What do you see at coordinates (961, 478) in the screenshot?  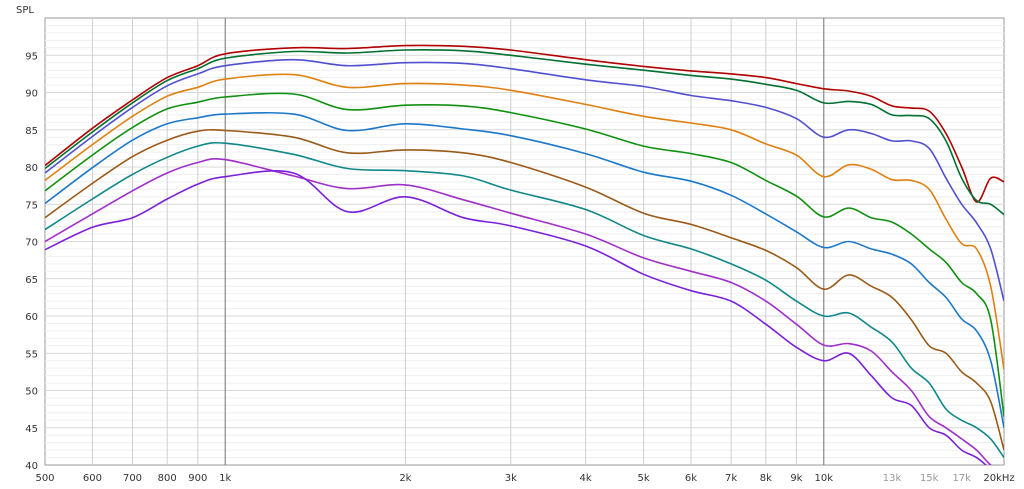 I see `x-tick-label: 17k` at bounding box center [961, 478].